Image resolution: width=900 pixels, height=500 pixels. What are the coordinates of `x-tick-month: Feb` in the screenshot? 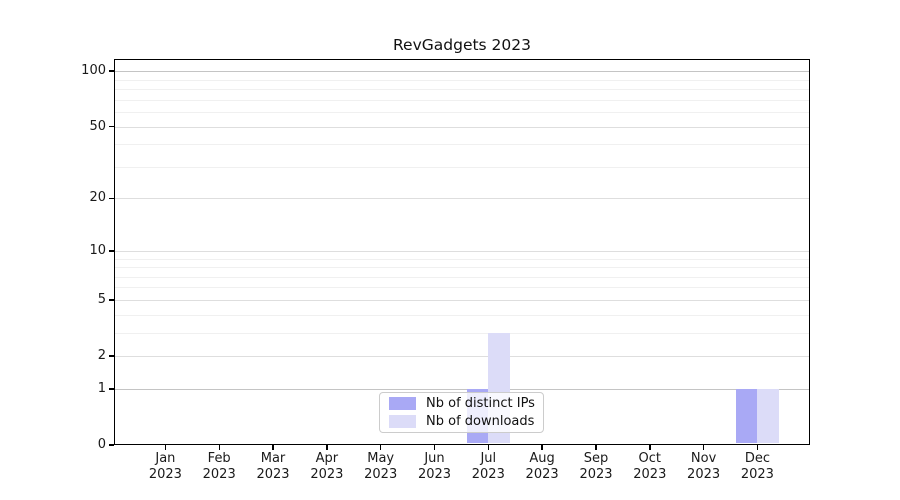 It's located at (219, 458).